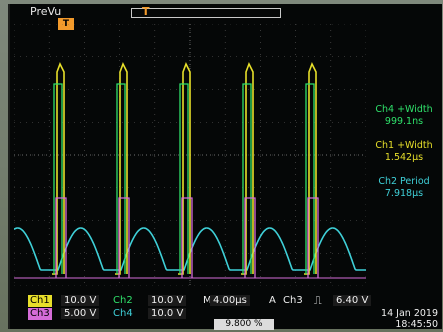 This screenshot has height=332, width=443. I want to click on record-position-box: 9.800 %, so click(244, 324).